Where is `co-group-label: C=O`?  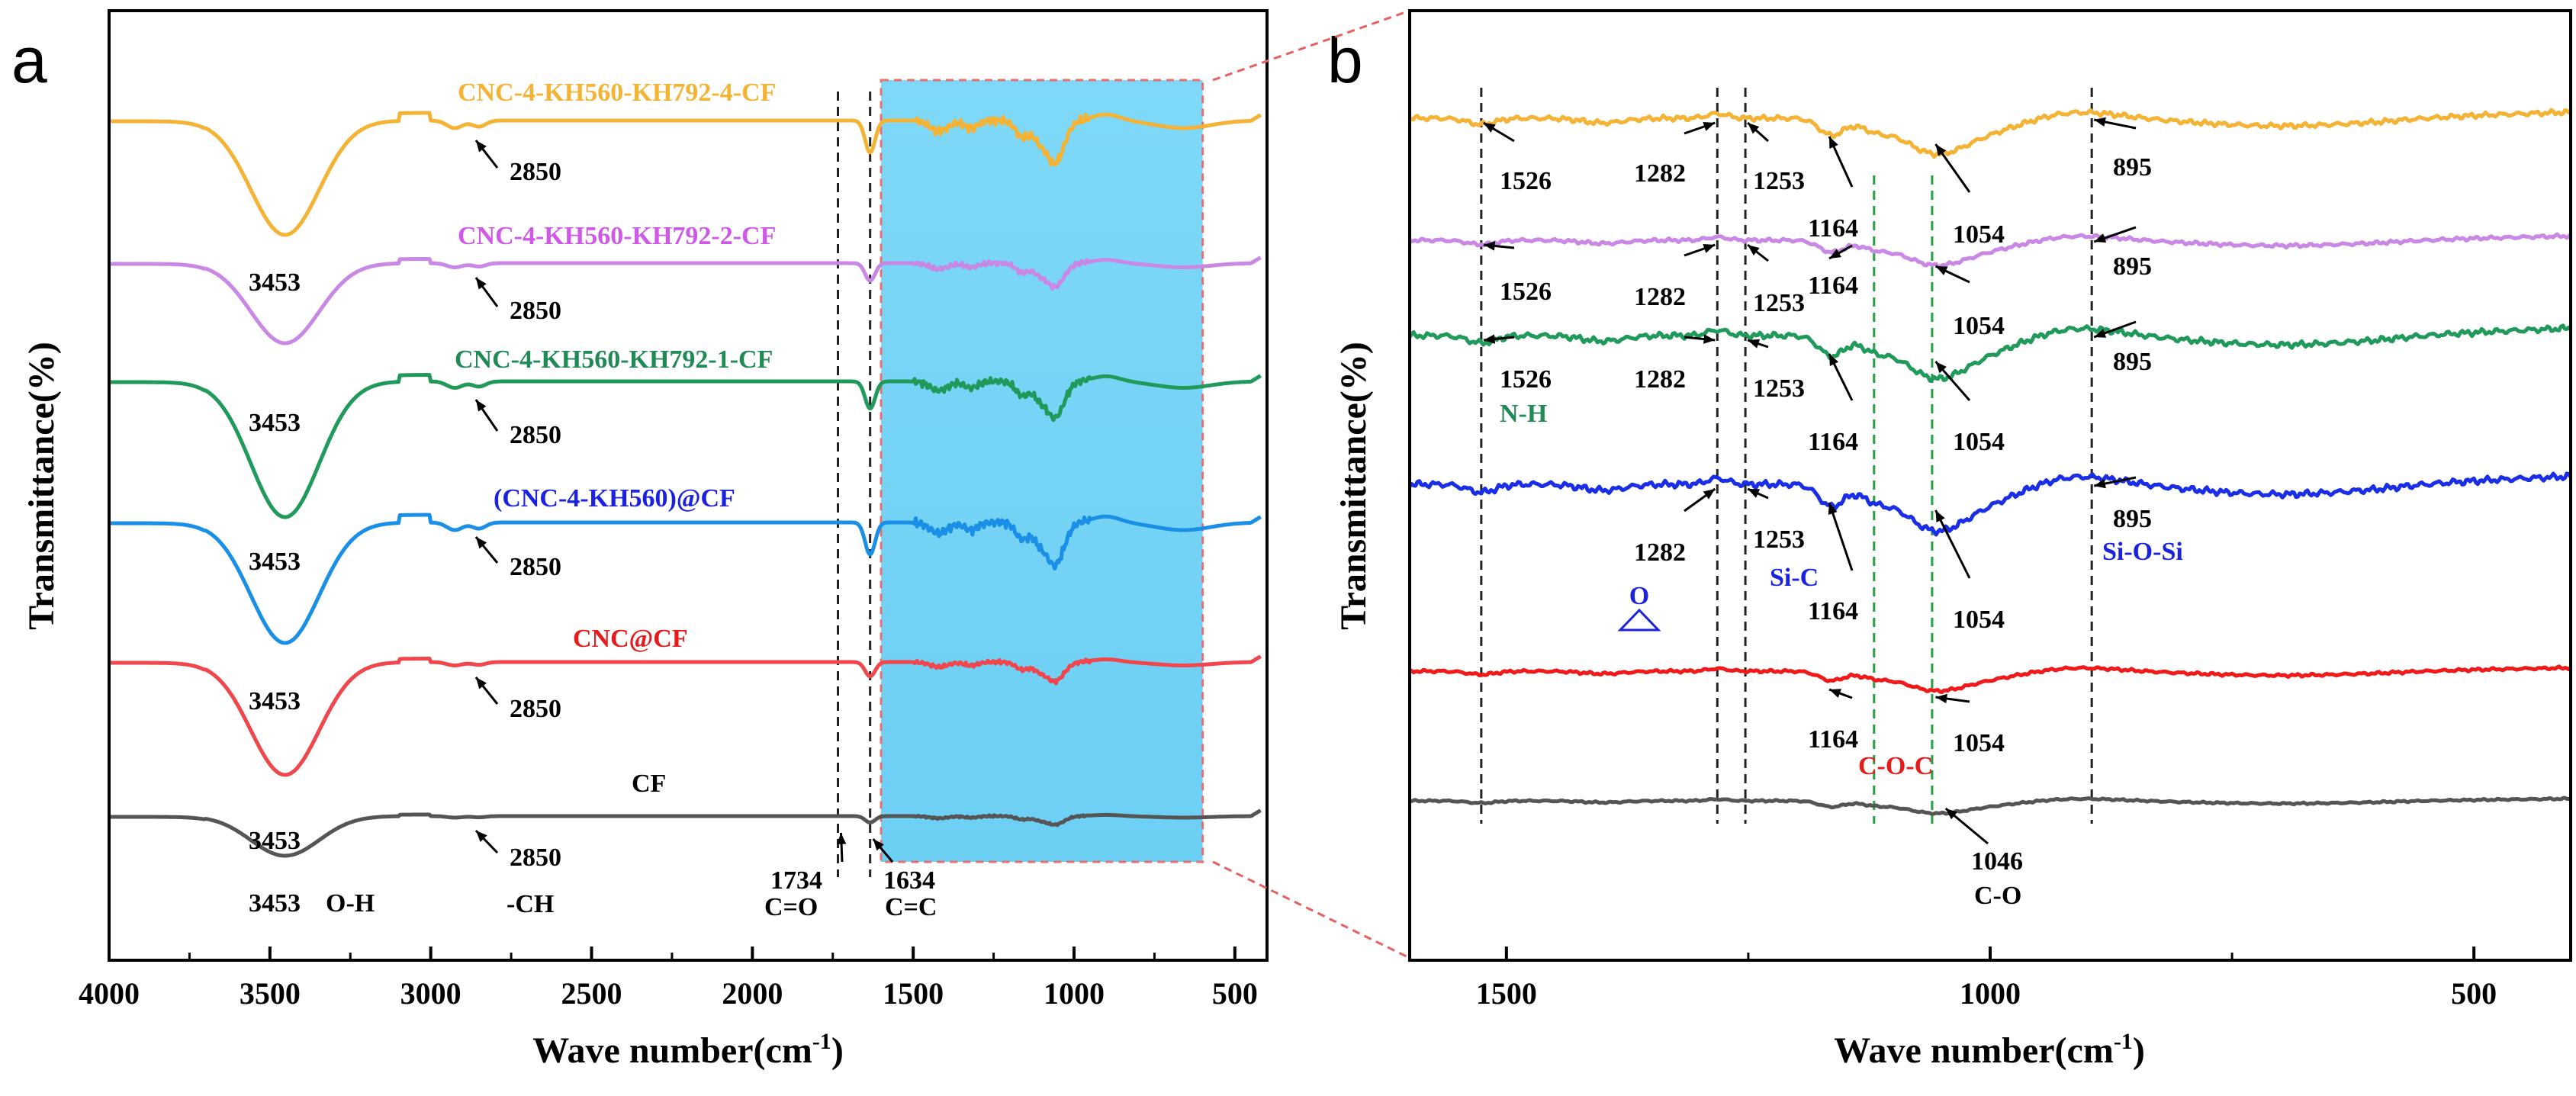 co-group-label: C=O is located at coordinates (791, 907).